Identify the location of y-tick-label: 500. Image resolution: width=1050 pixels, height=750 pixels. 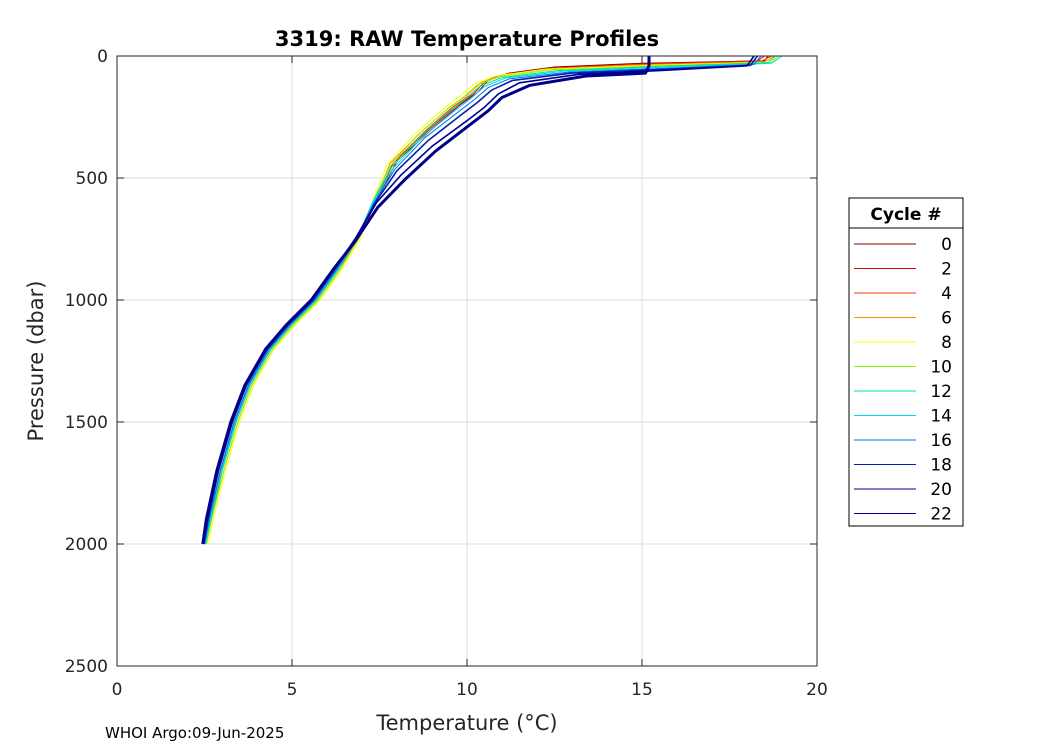
(92, 179).